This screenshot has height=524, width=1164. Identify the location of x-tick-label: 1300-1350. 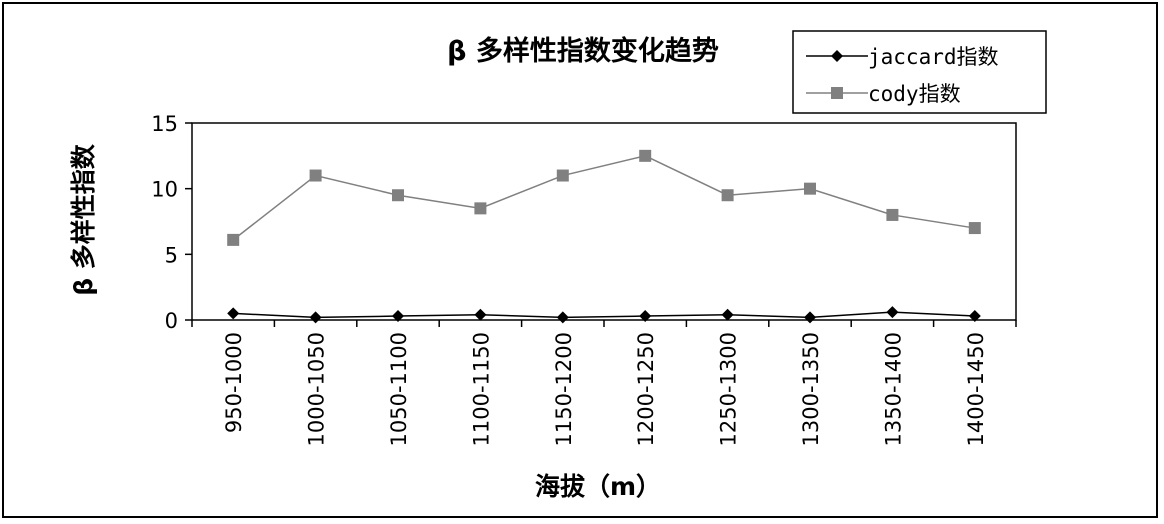
(811, 389).